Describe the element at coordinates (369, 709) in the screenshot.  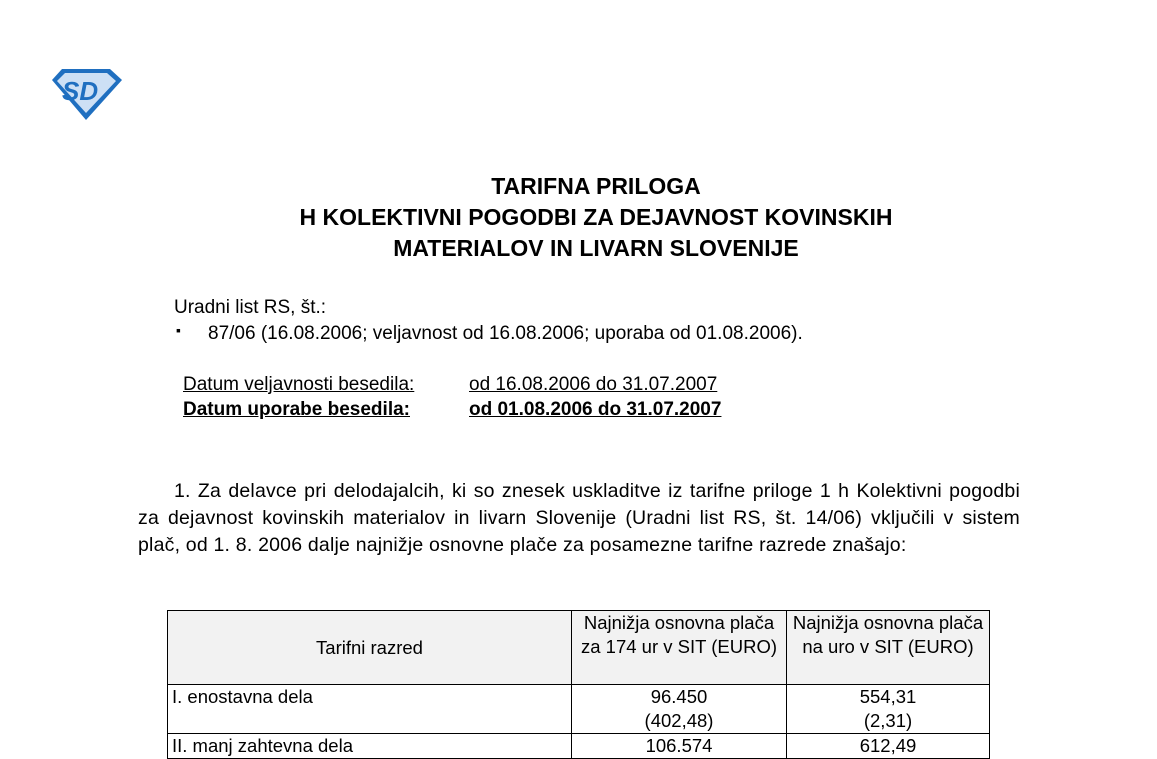
I see `tariff-class: I. enostavna dela` at that location.